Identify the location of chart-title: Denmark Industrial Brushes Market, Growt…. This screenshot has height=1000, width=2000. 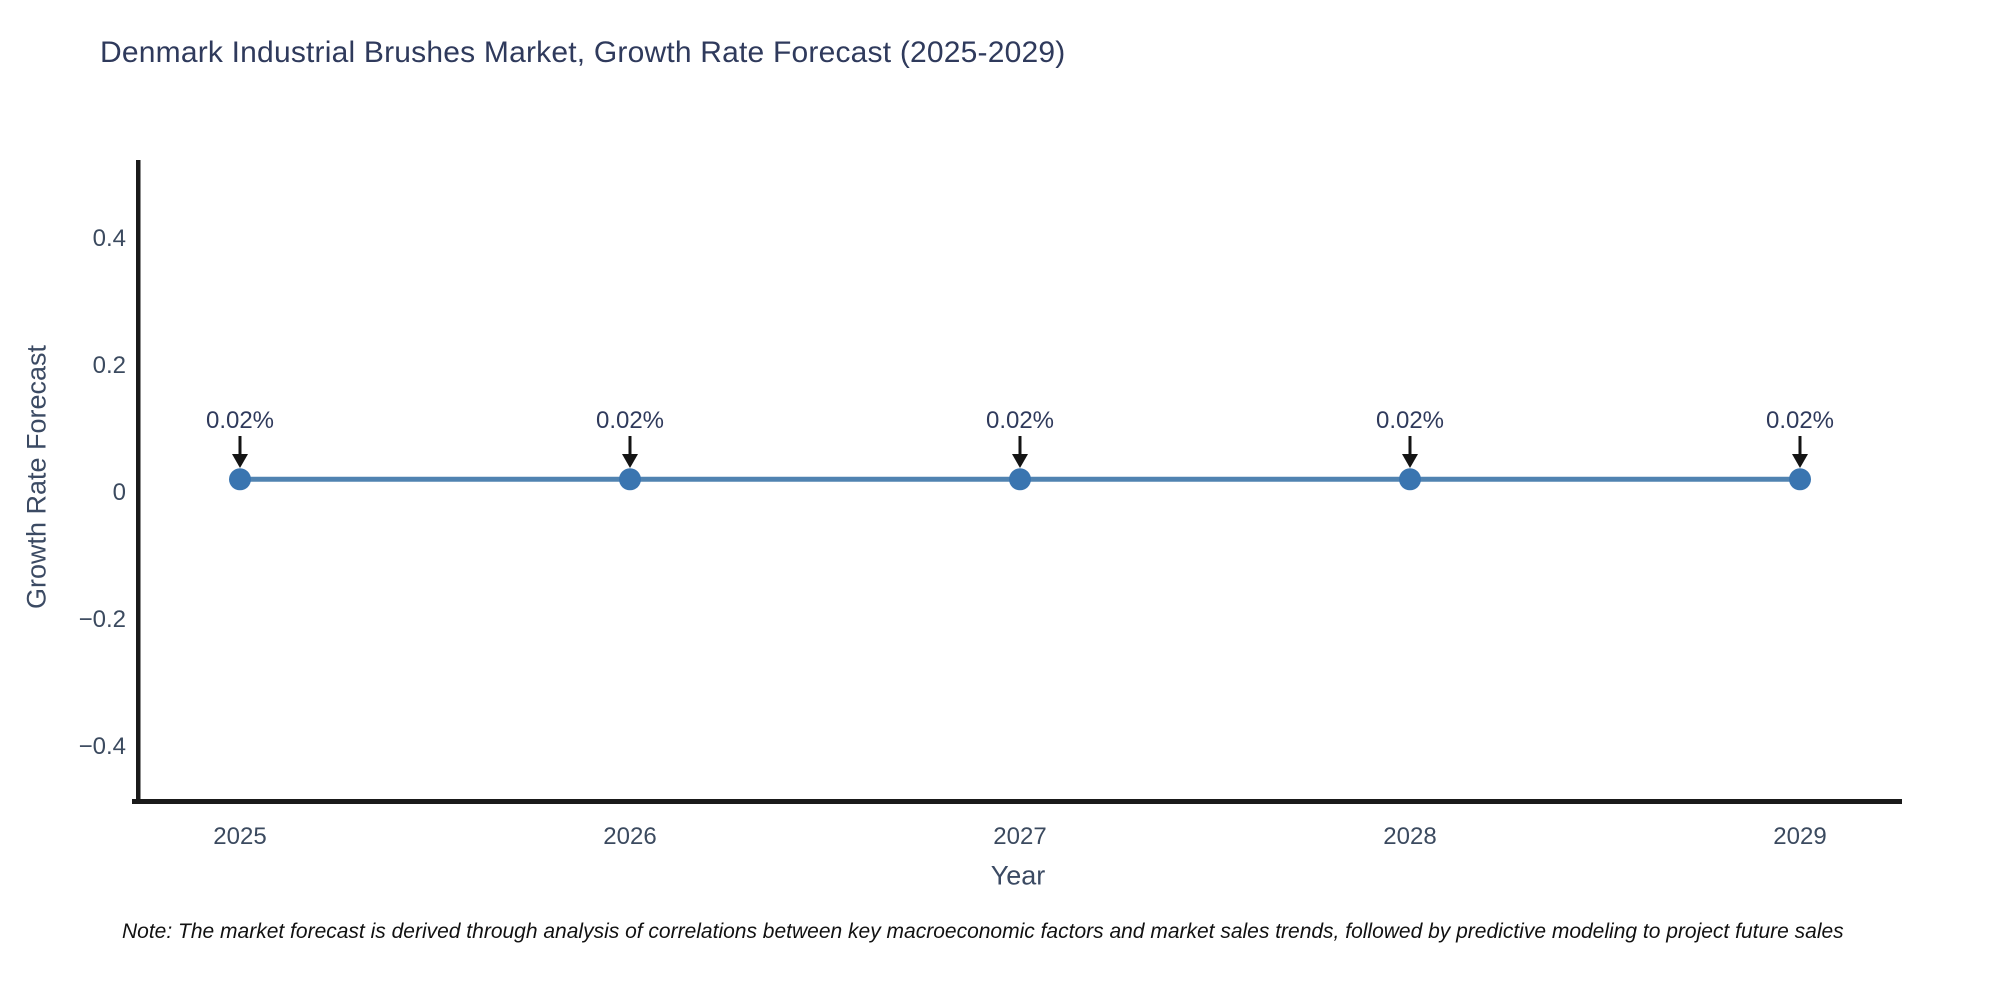
(583, 52).